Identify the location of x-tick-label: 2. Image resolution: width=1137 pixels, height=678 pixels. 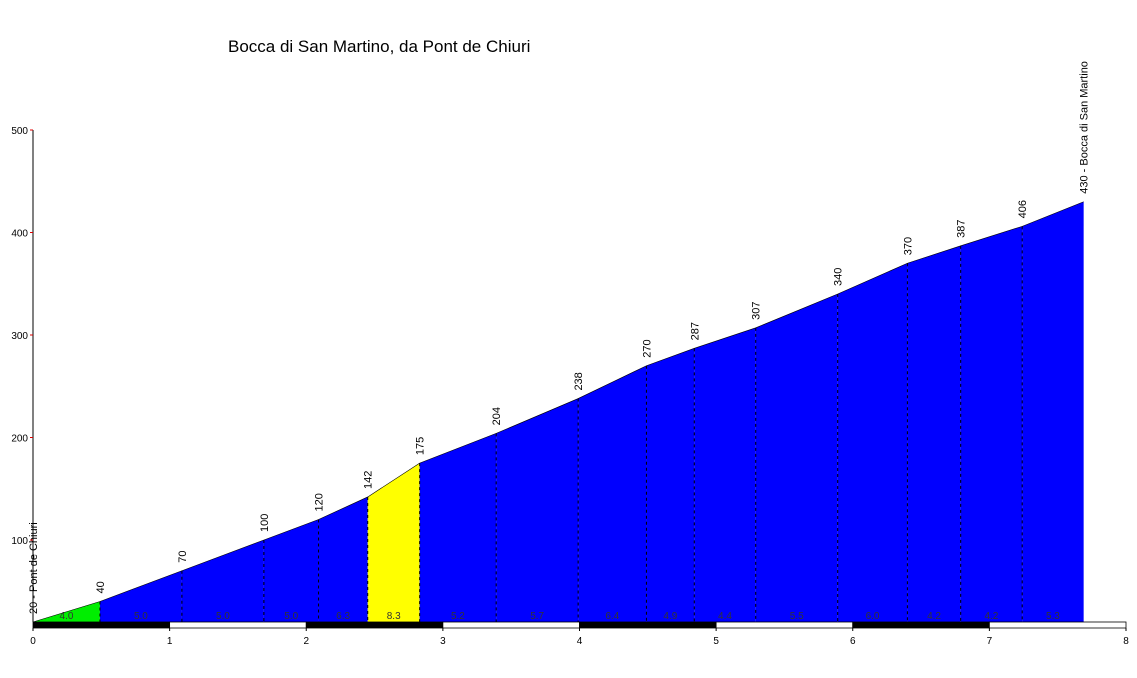
(306, 641).